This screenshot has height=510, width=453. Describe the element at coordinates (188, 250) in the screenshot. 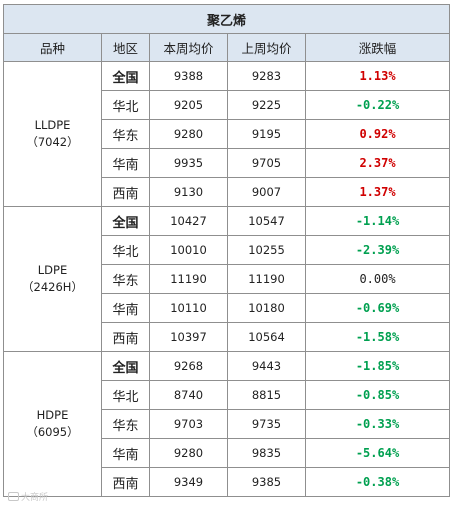

I see `this-week-price-cell: 10010` at that location.